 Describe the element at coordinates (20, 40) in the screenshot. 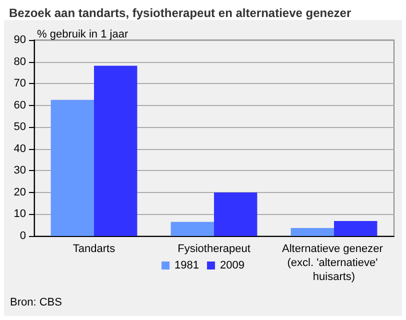

I see `y-tick-label: 90` at that location.